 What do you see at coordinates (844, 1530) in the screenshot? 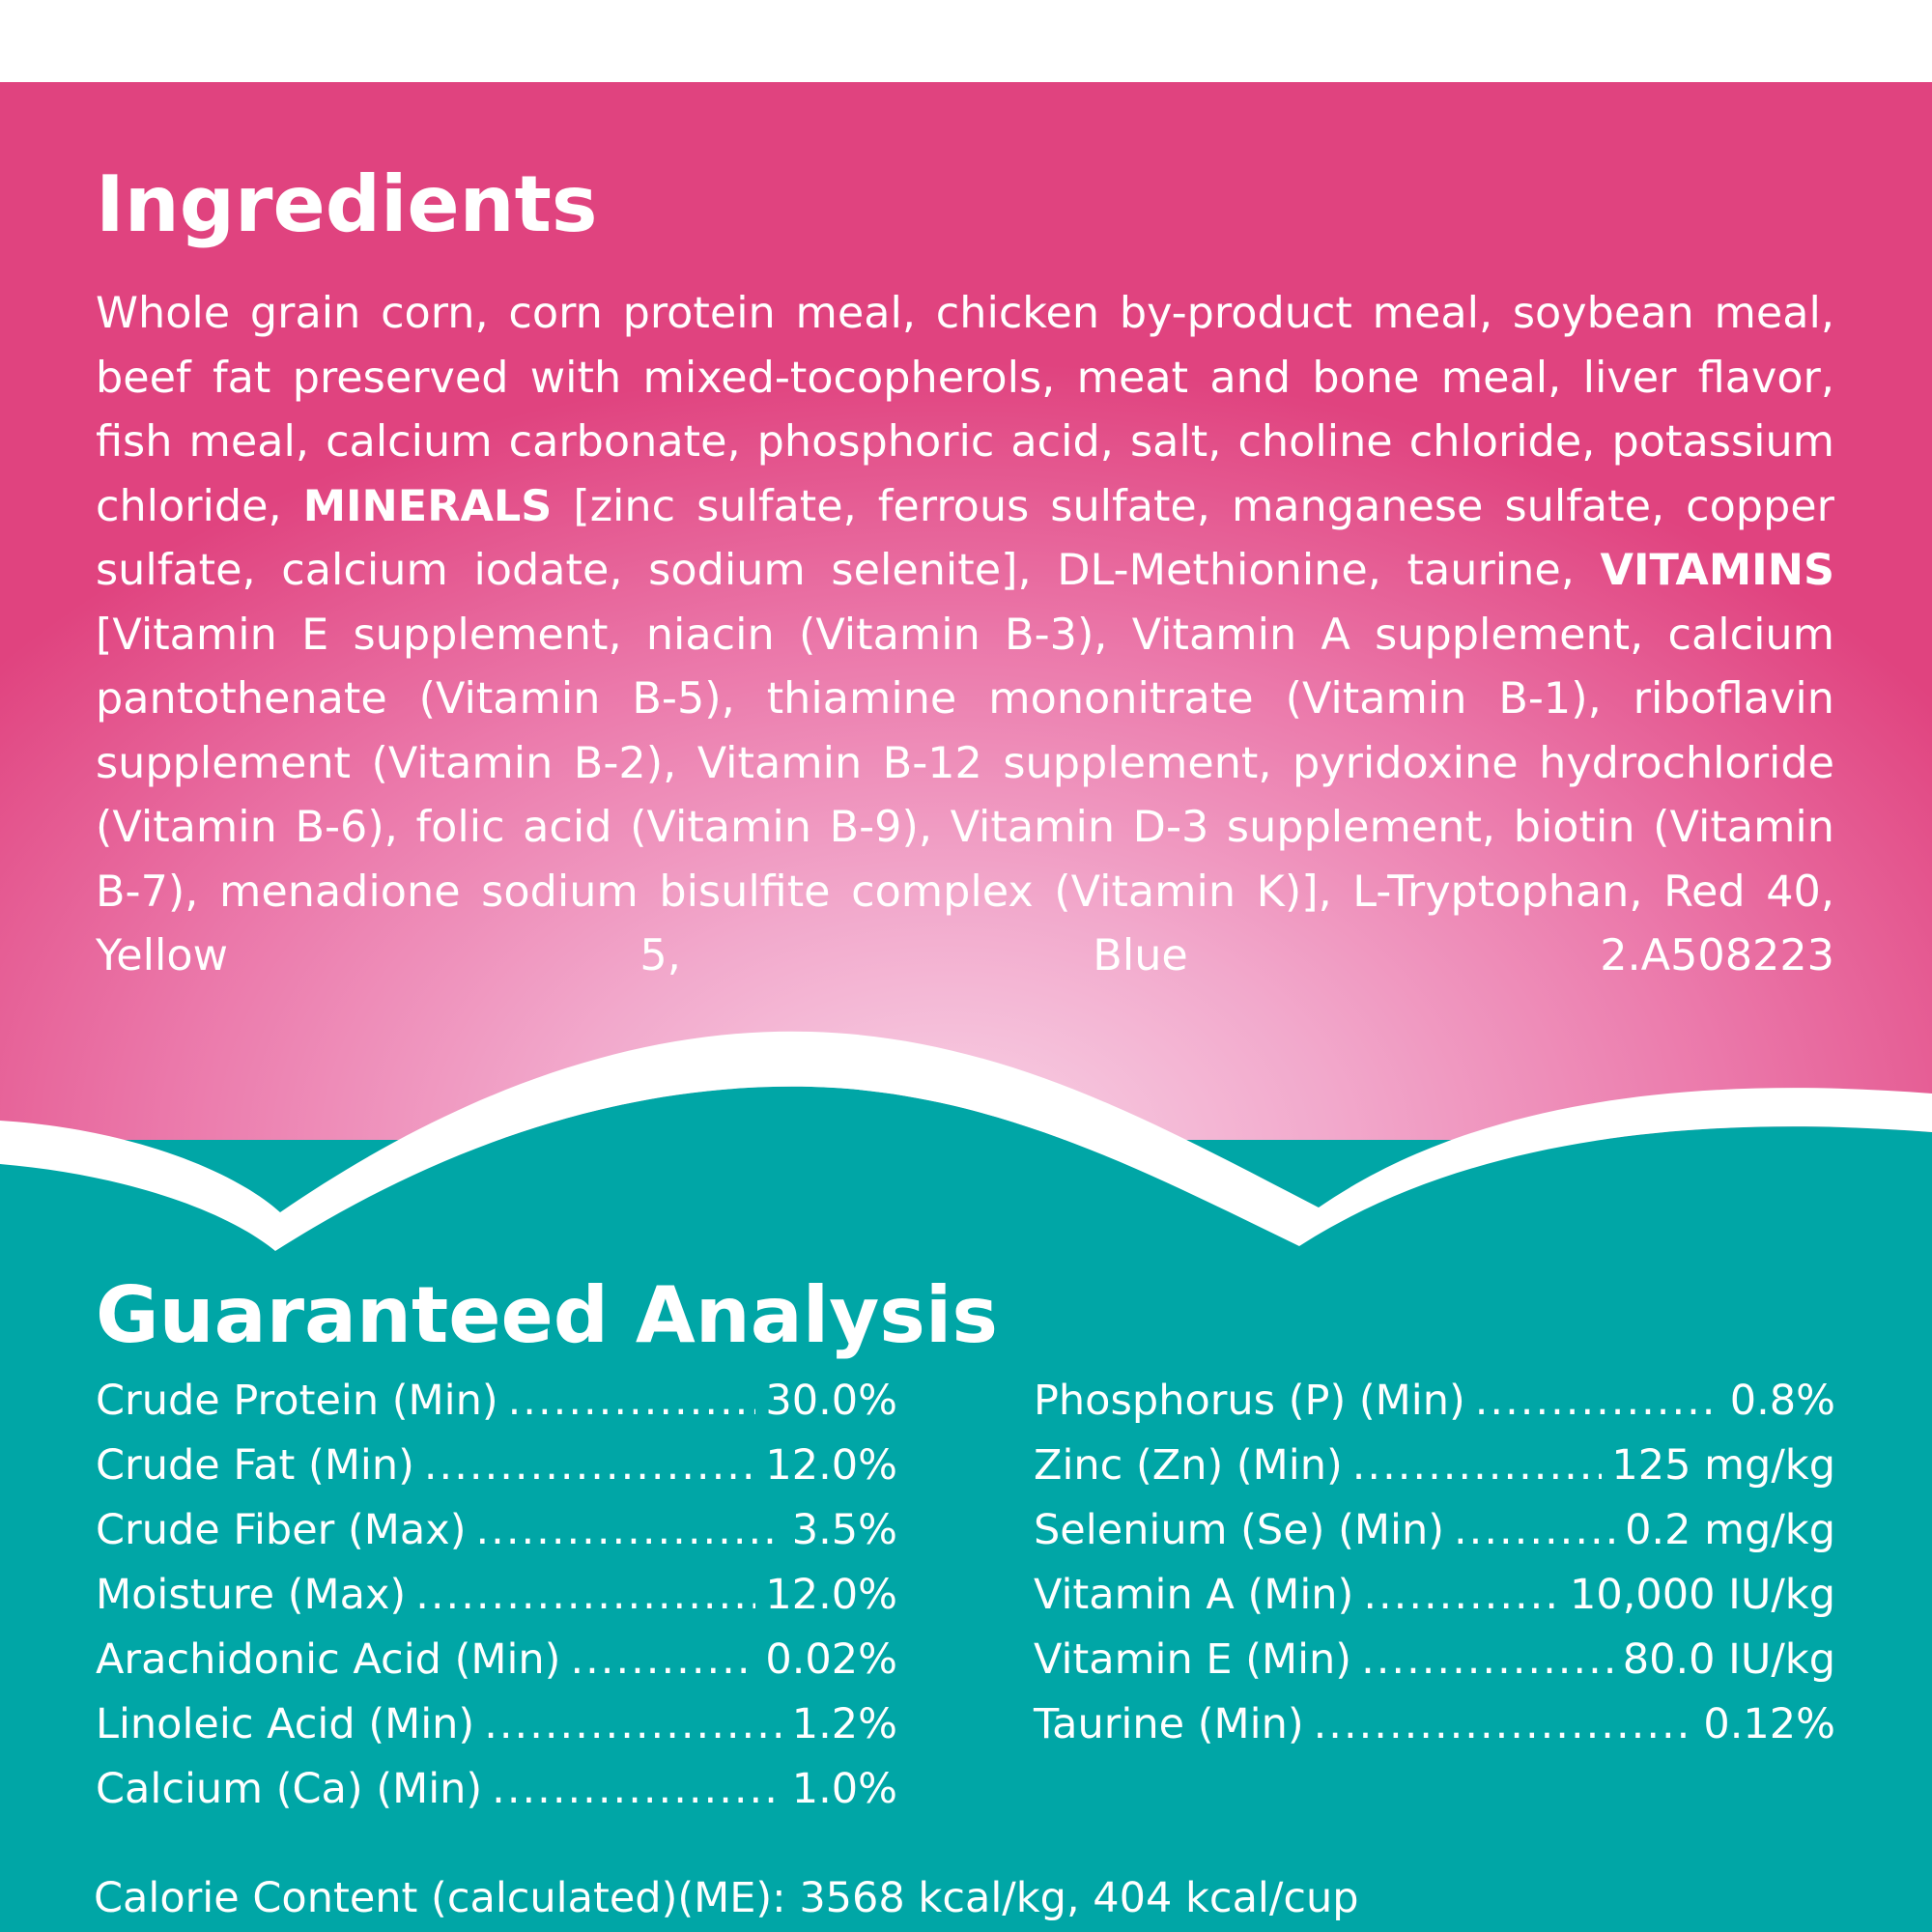
I see `nutrient-value: 3.5%` at bounding box center [844, 1530].